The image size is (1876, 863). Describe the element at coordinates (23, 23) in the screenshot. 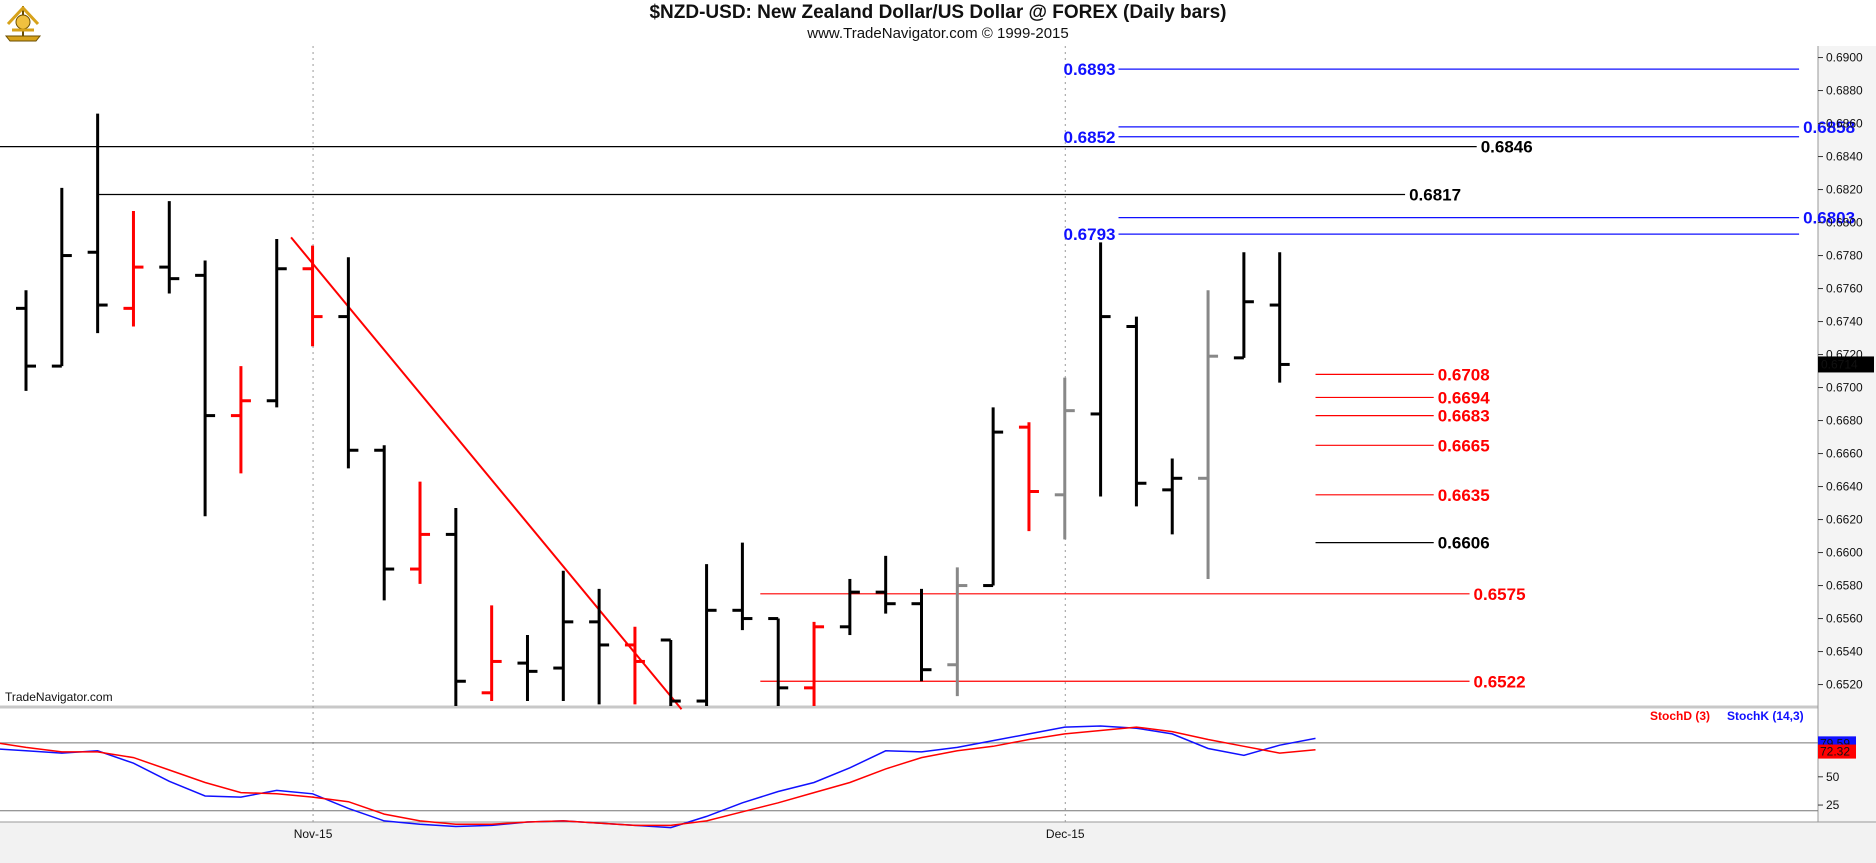

I see `trade-navigator-logo-icon` at that location.